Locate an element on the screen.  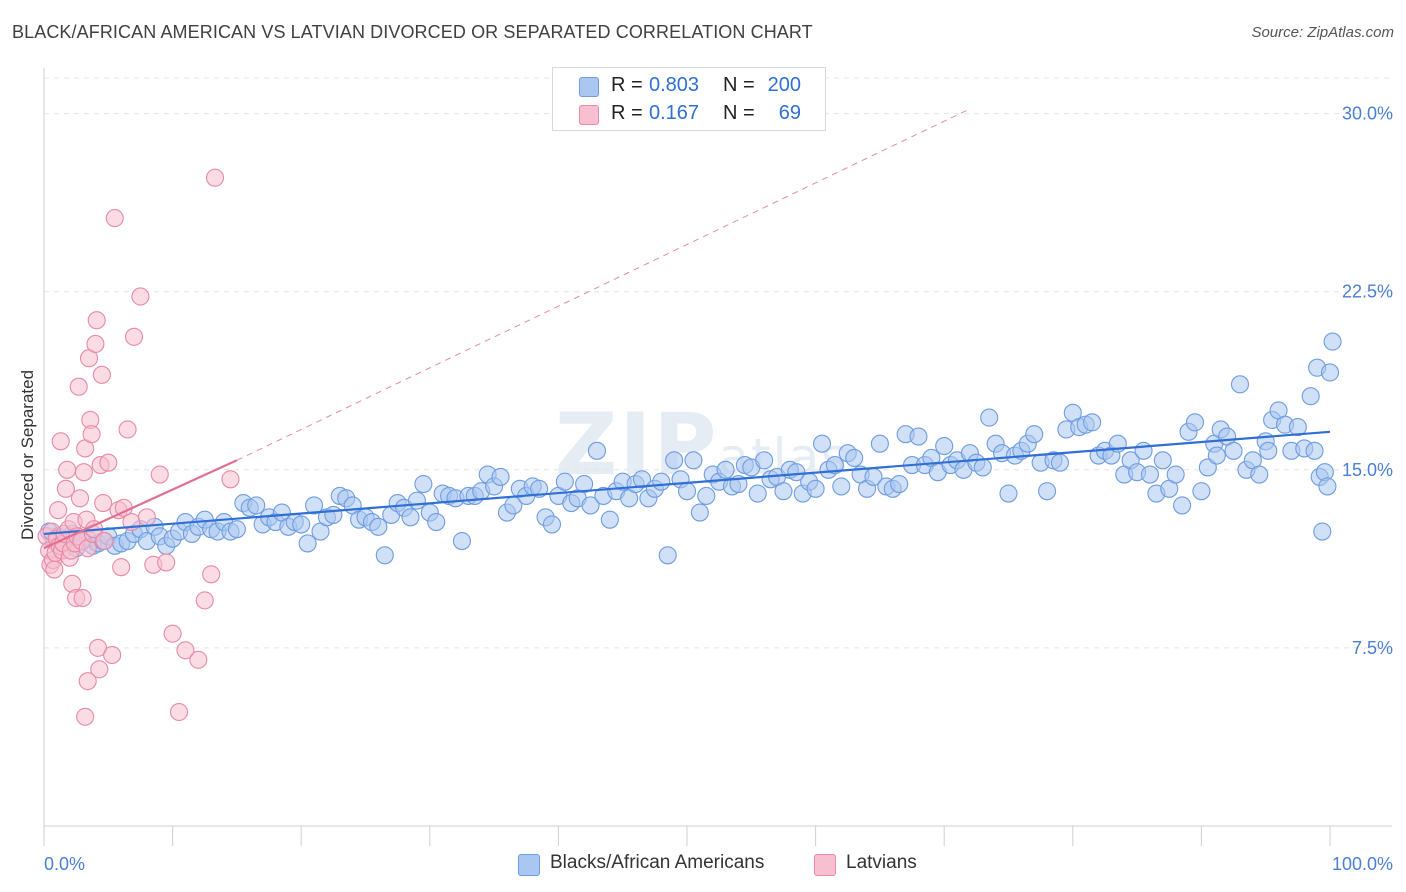
x-tick-label: 100.0% is located at coordinates (1362, 864).